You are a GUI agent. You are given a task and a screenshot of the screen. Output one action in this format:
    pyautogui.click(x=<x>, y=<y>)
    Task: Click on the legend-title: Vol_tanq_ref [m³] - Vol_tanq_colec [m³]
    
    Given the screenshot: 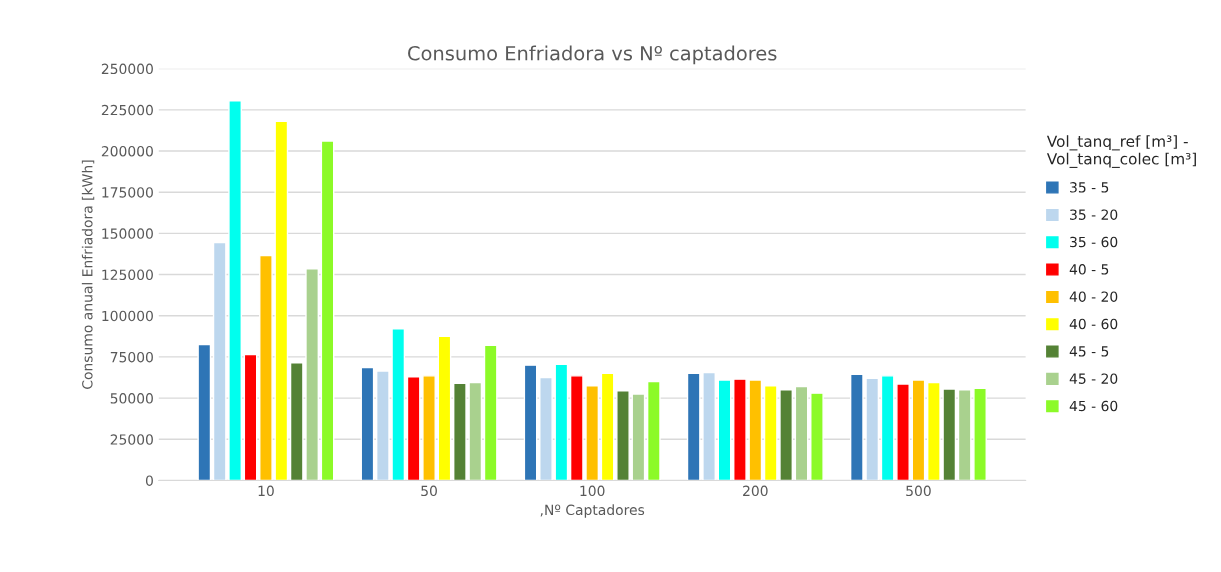 What is the action you would take?
    pyautogui.click(x=1121, y=151)
    